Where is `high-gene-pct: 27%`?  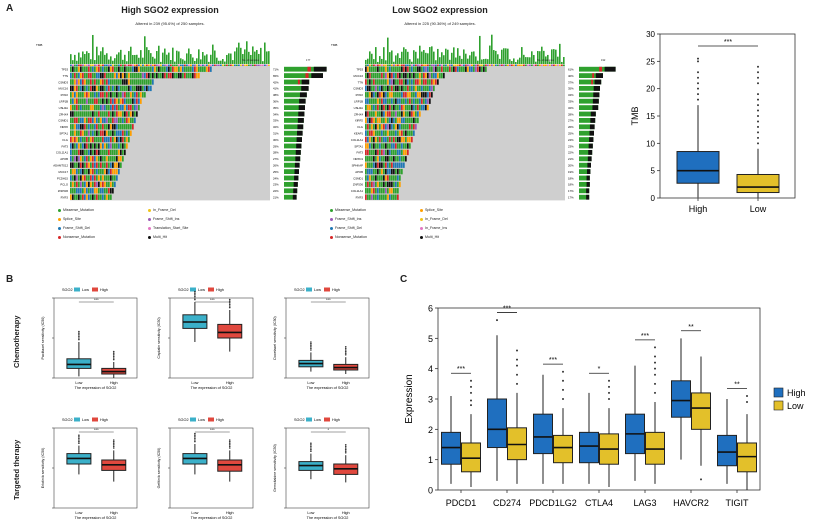 high-gene-pct: 27% is located at coordinates (276, 159).